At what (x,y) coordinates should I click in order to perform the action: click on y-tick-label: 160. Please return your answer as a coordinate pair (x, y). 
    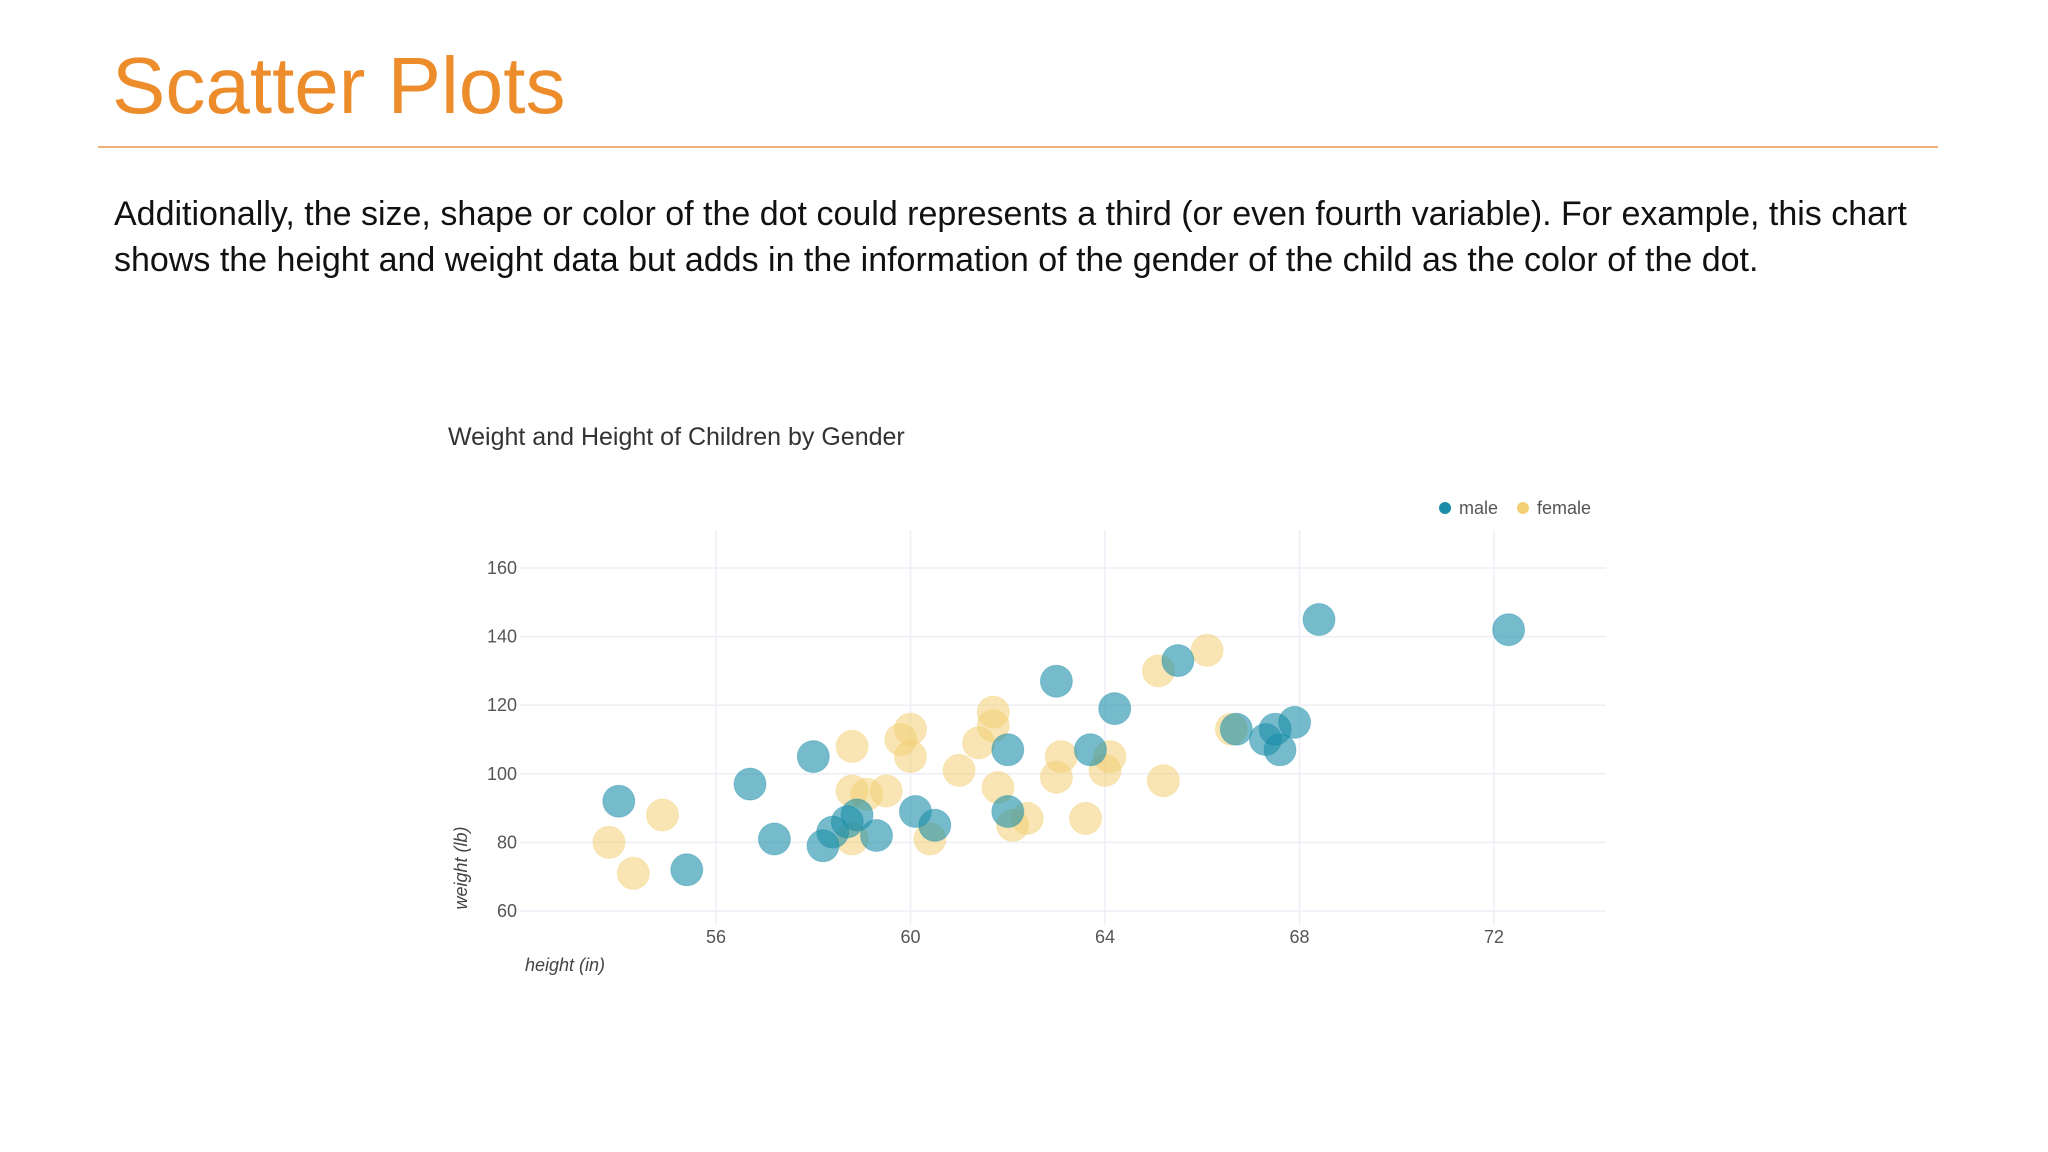
    Looking at the image, I should click on (502, 568).